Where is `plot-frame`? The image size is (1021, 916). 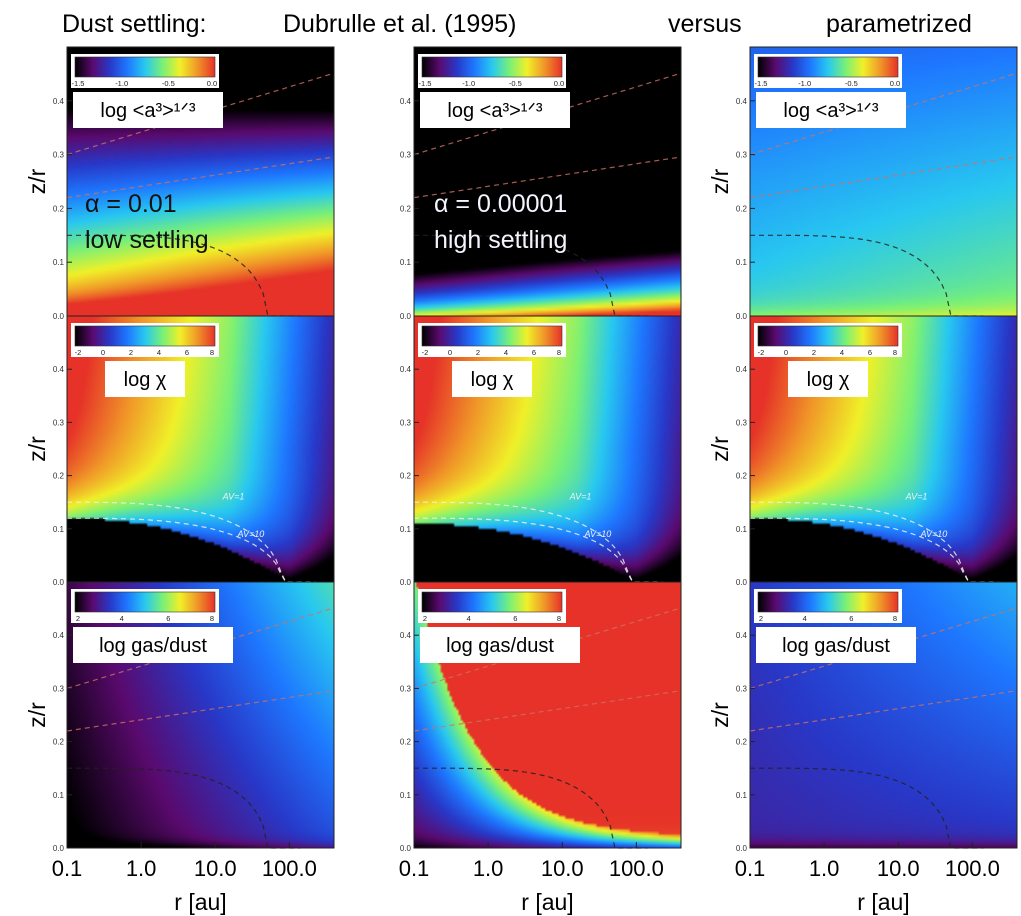 plot-frame is located at coordinates (883, 715).